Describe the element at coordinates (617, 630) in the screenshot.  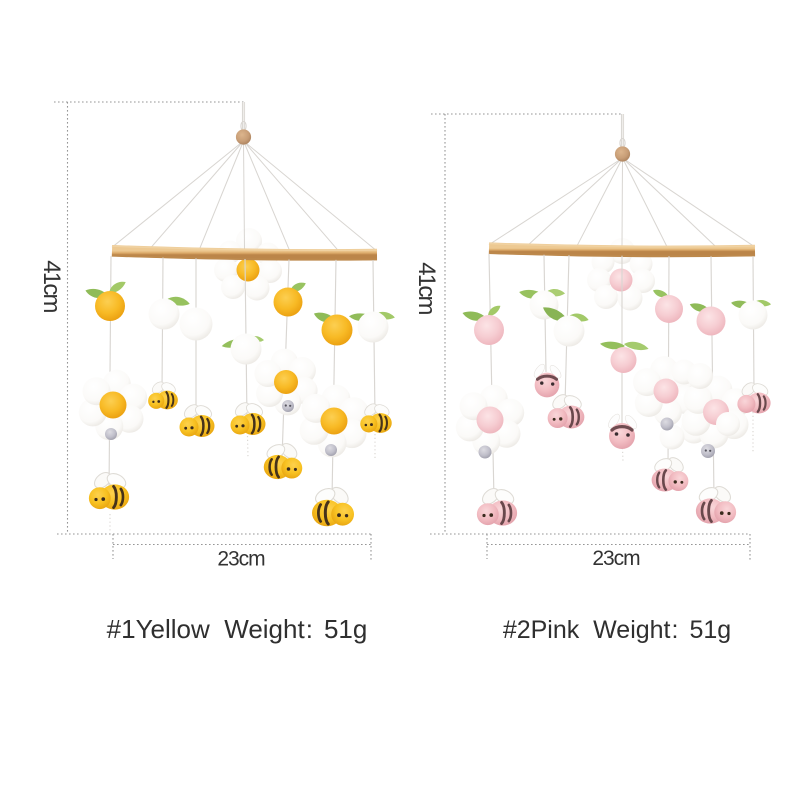
I see `svg-text:#2Pink Weight:51g: #2Pink Weight: 51g` at that location.